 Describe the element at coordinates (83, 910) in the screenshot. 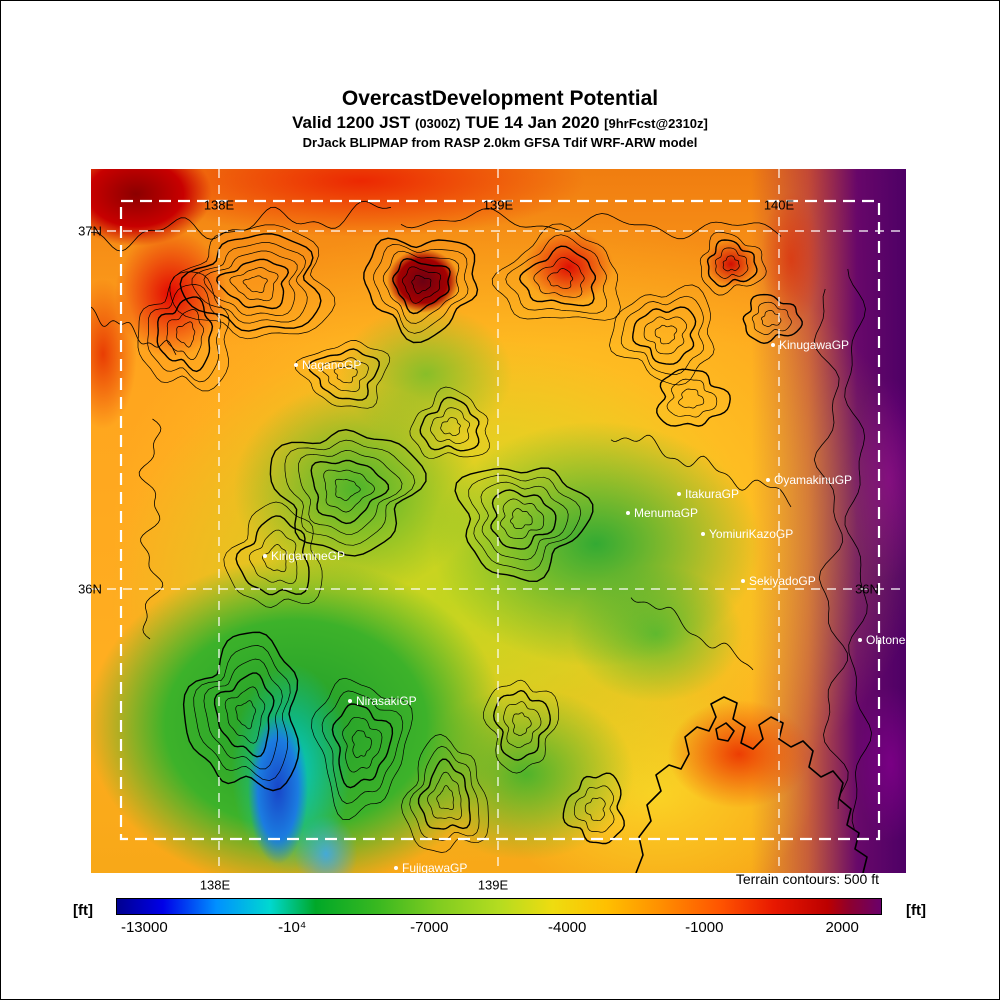

I see `colorbar-unit-left: [ft]` at that location.